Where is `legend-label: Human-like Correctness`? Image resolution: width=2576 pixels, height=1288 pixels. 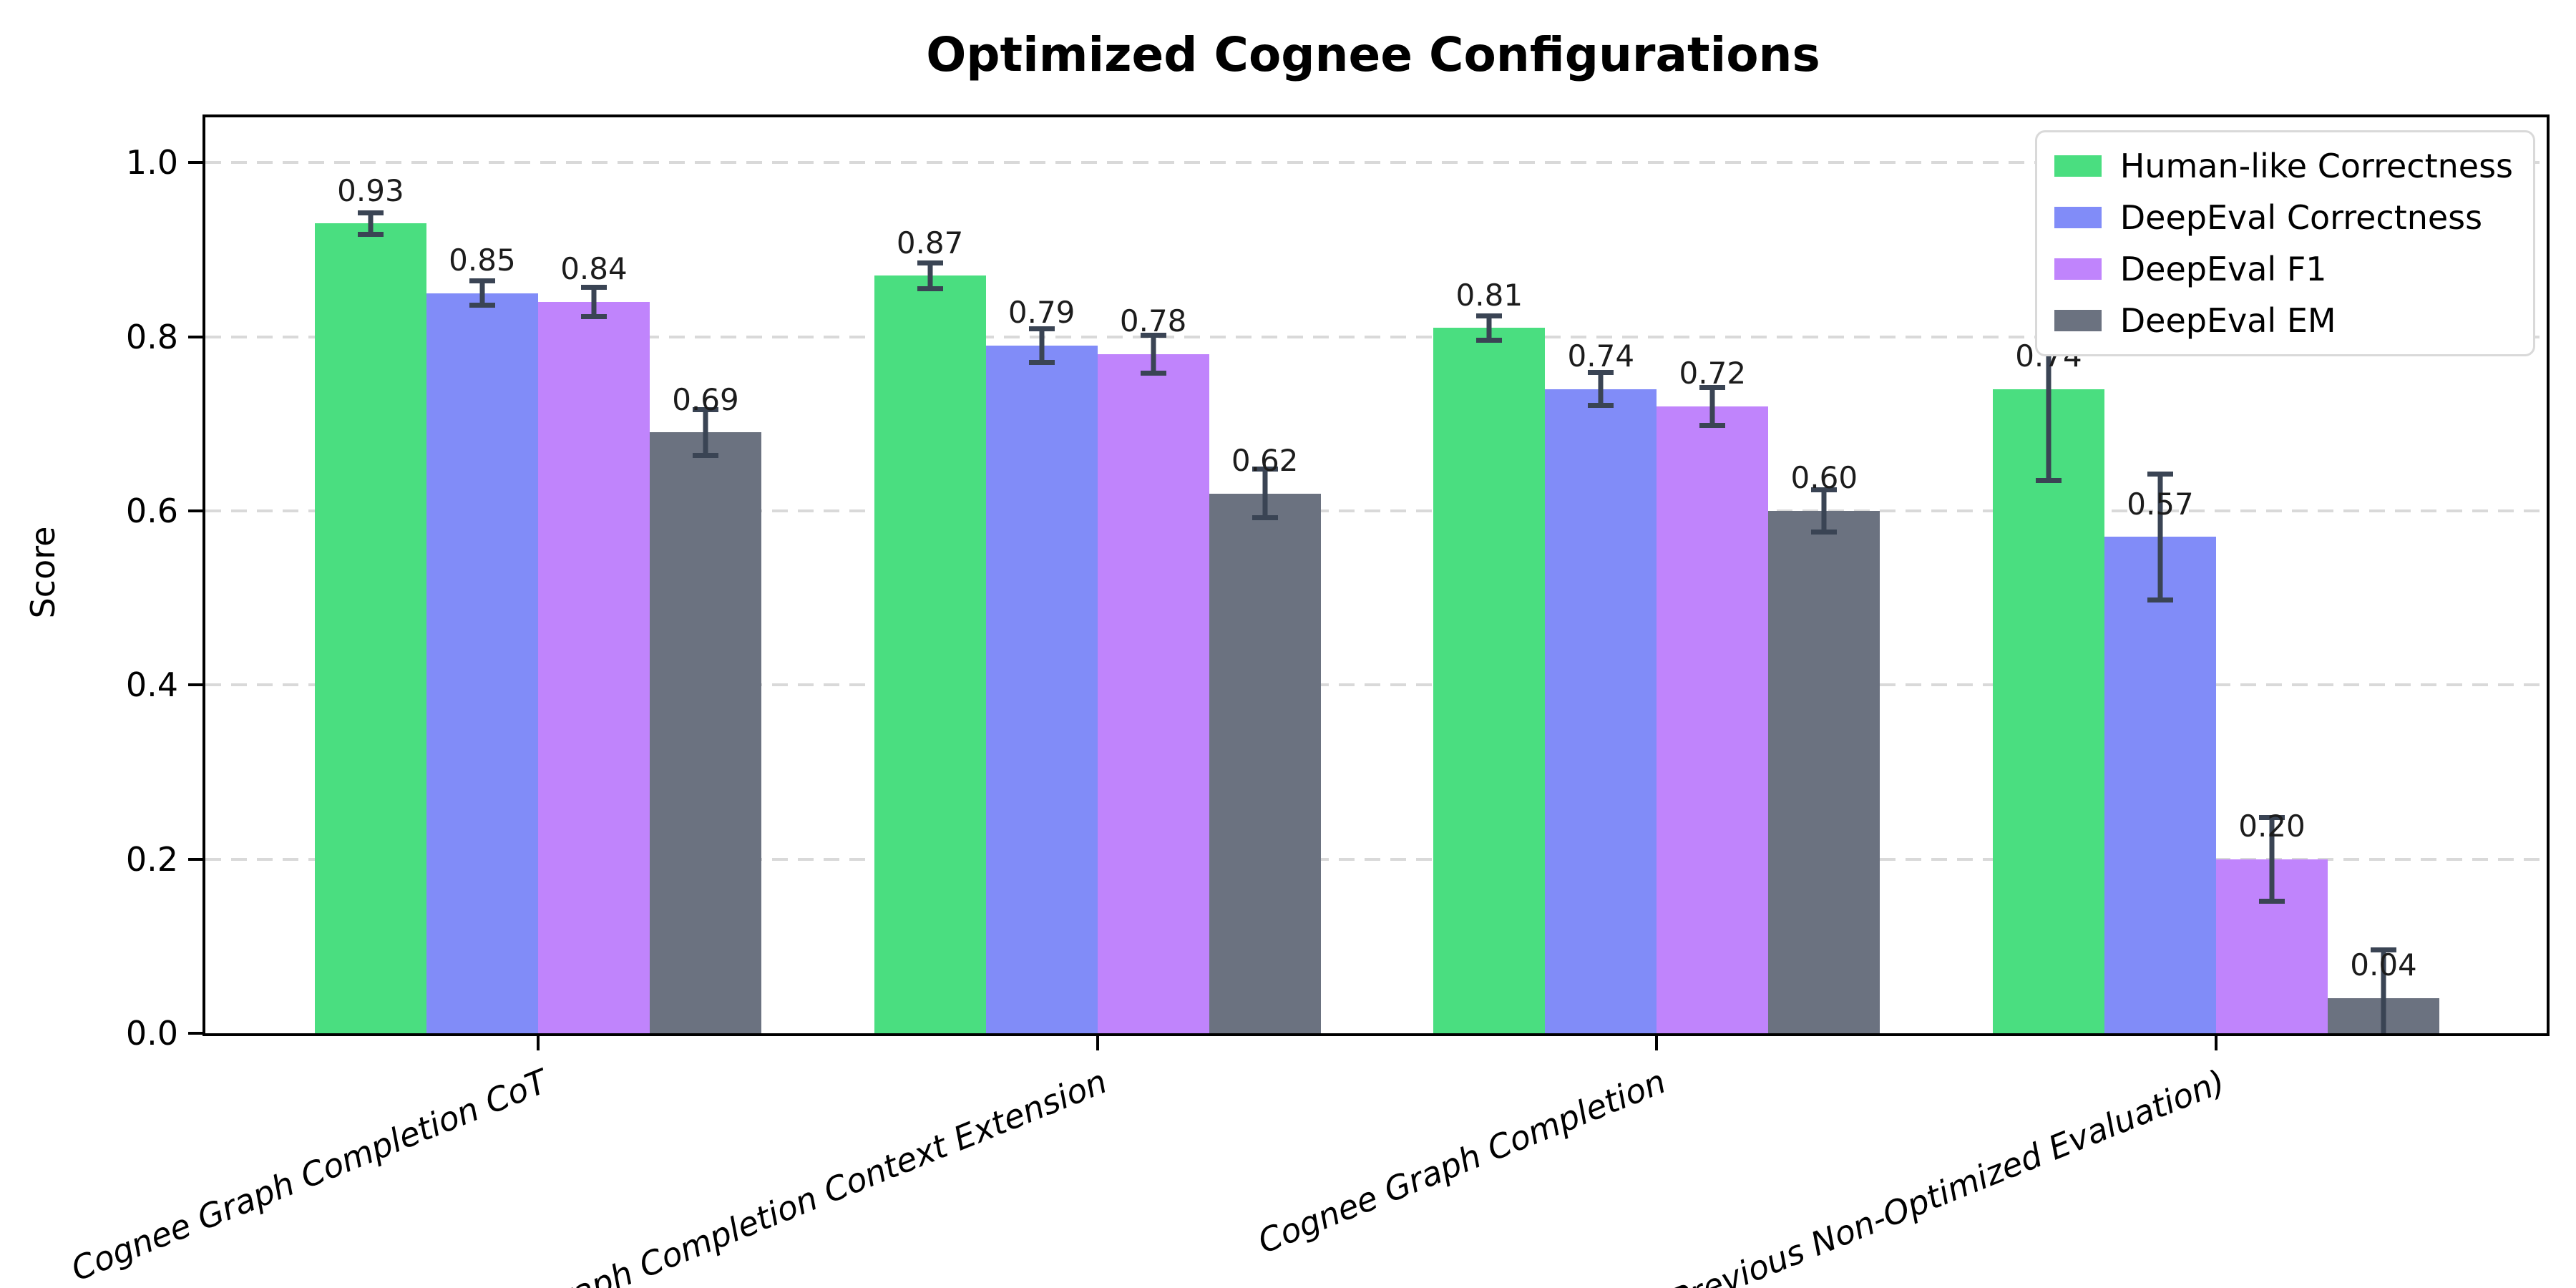
legend-label: Human-like Correctness is located at coordinates (2316, 166).